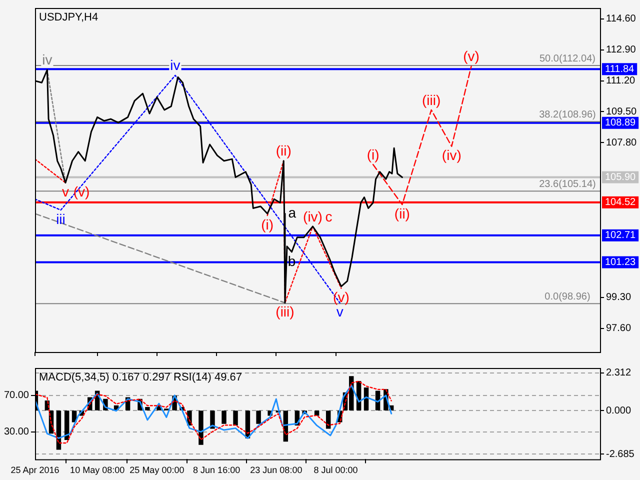  Describe the element at coordinates (276, 470) in the screenshot. I see `x-tick-label: 23 Jun 08:00` at that location.